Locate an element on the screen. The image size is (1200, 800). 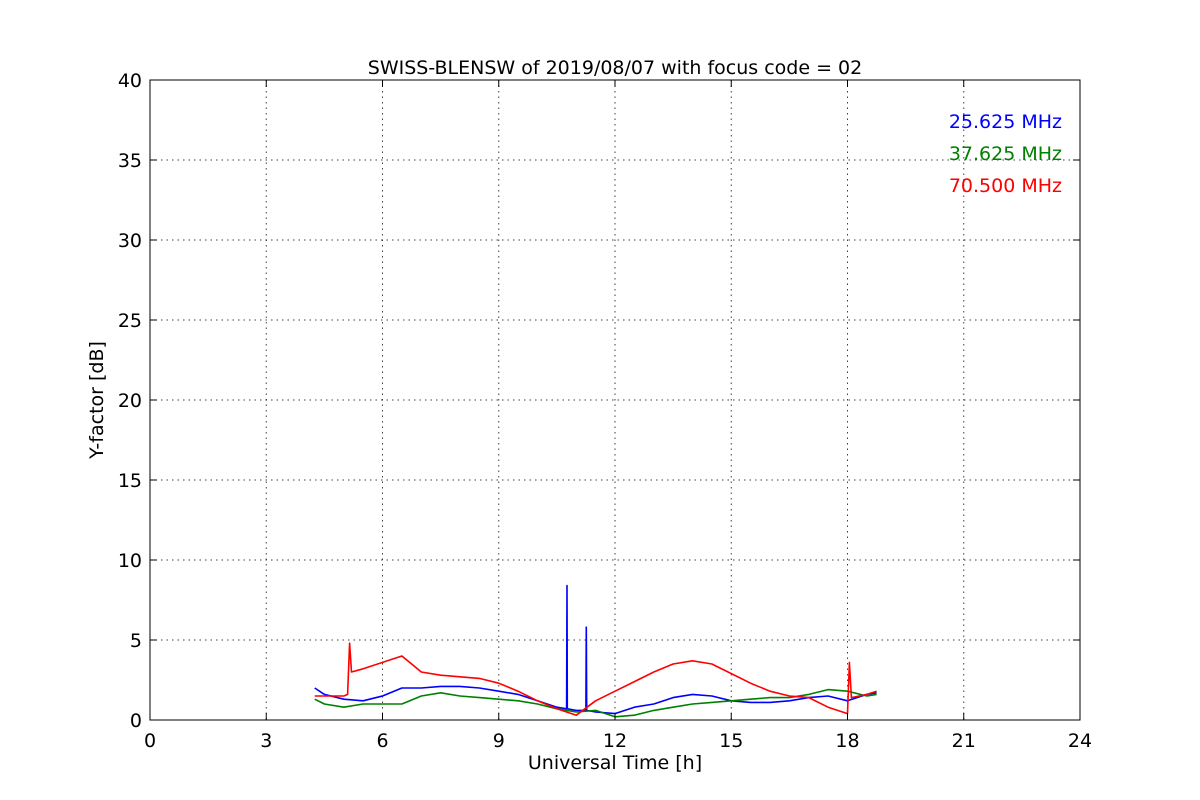
y-tick-label: 10 is located at coordinates (130, 561).